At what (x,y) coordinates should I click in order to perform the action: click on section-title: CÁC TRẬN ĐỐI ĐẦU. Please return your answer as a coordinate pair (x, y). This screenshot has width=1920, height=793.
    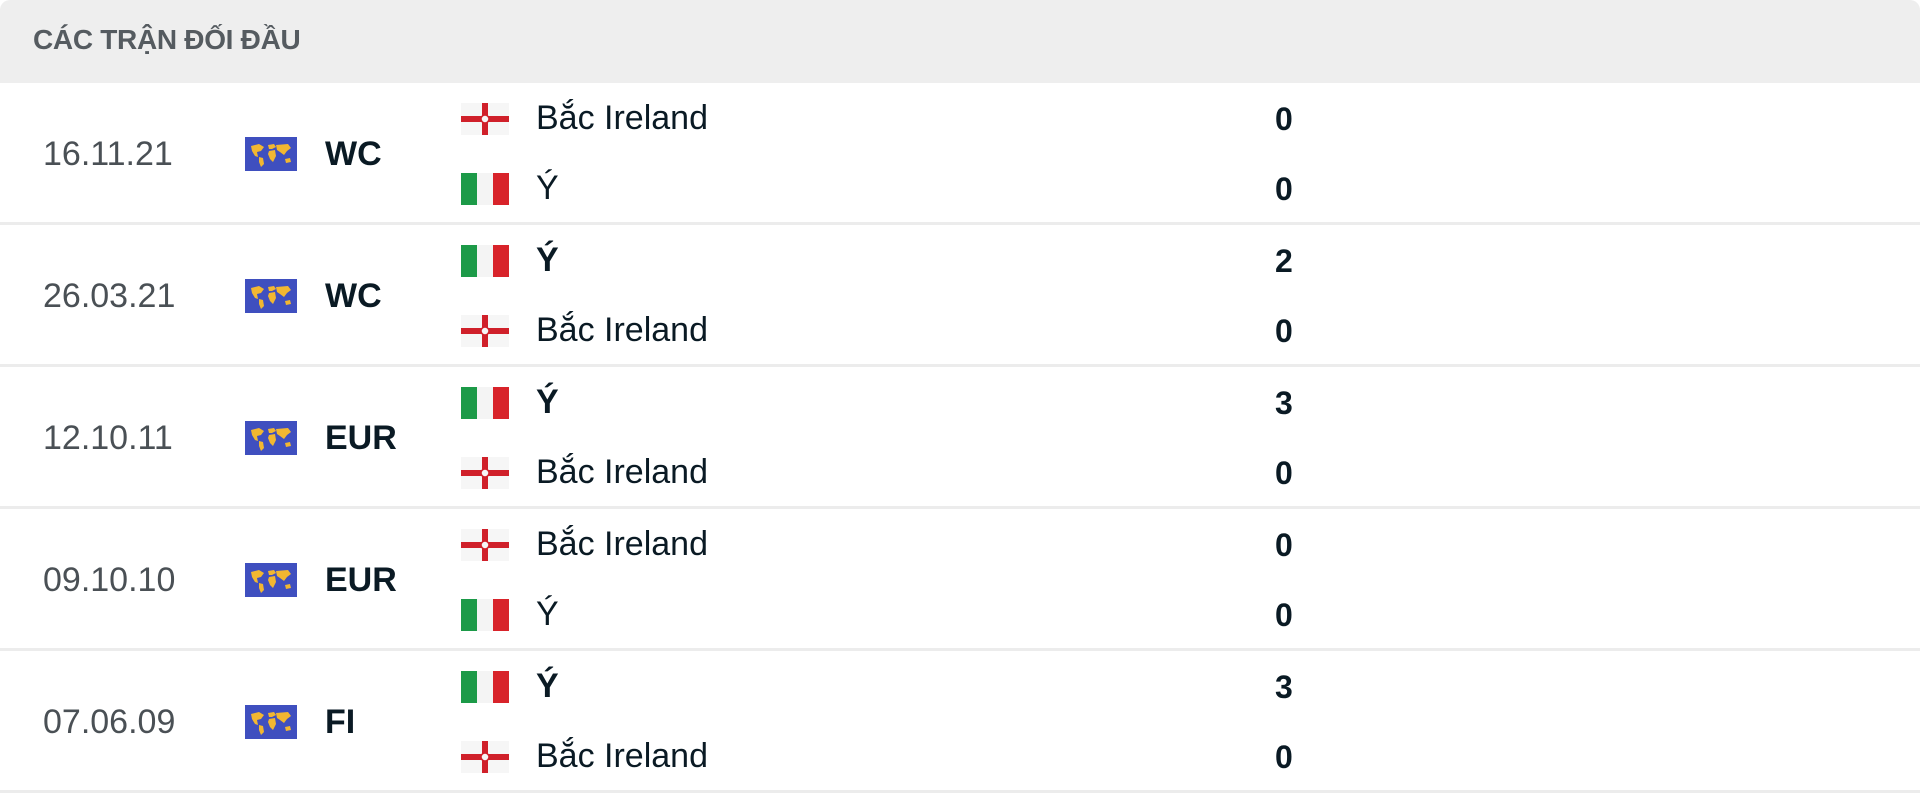
    Looking at the image, I should click on (167, 39).